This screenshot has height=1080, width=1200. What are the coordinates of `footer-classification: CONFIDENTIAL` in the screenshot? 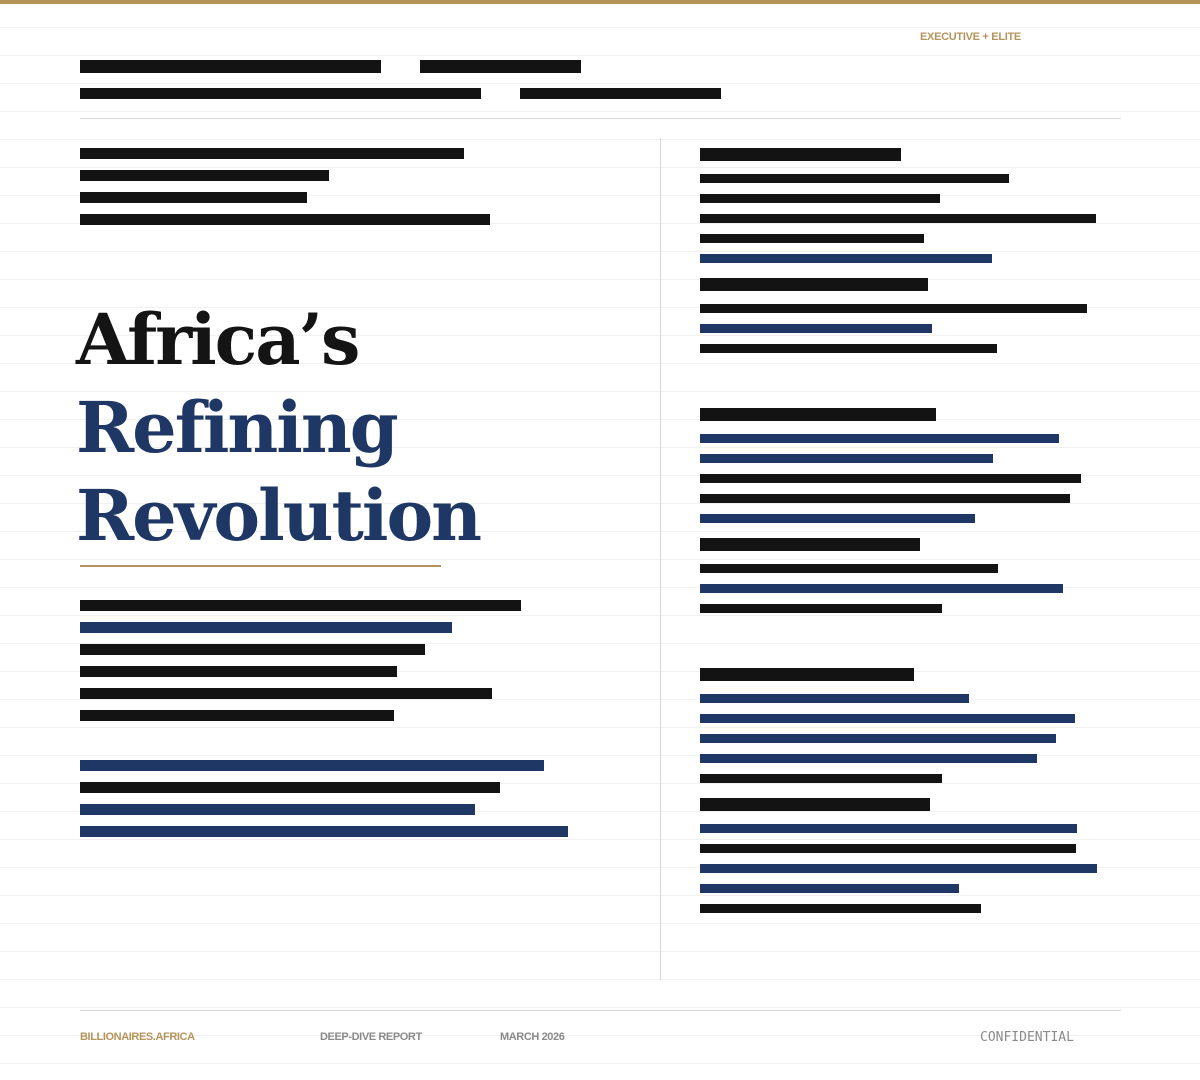 It's located at (1027, 1037).